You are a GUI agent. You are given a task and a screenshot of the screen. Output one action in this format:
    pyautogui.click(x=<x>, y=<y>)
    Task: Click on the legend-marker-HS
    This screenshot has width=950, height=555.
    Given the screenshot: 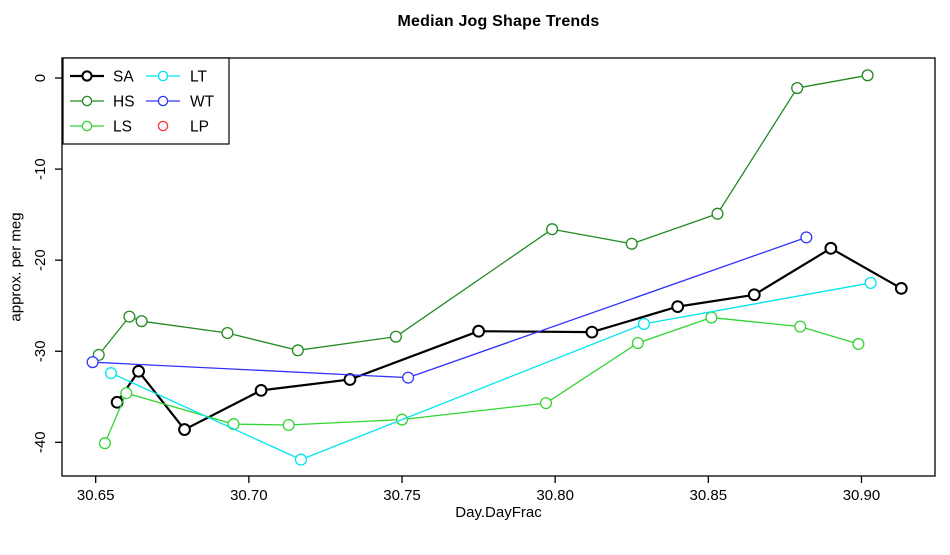 What is the action you would take?
    pyautogui.click(x=87, y=101)
    